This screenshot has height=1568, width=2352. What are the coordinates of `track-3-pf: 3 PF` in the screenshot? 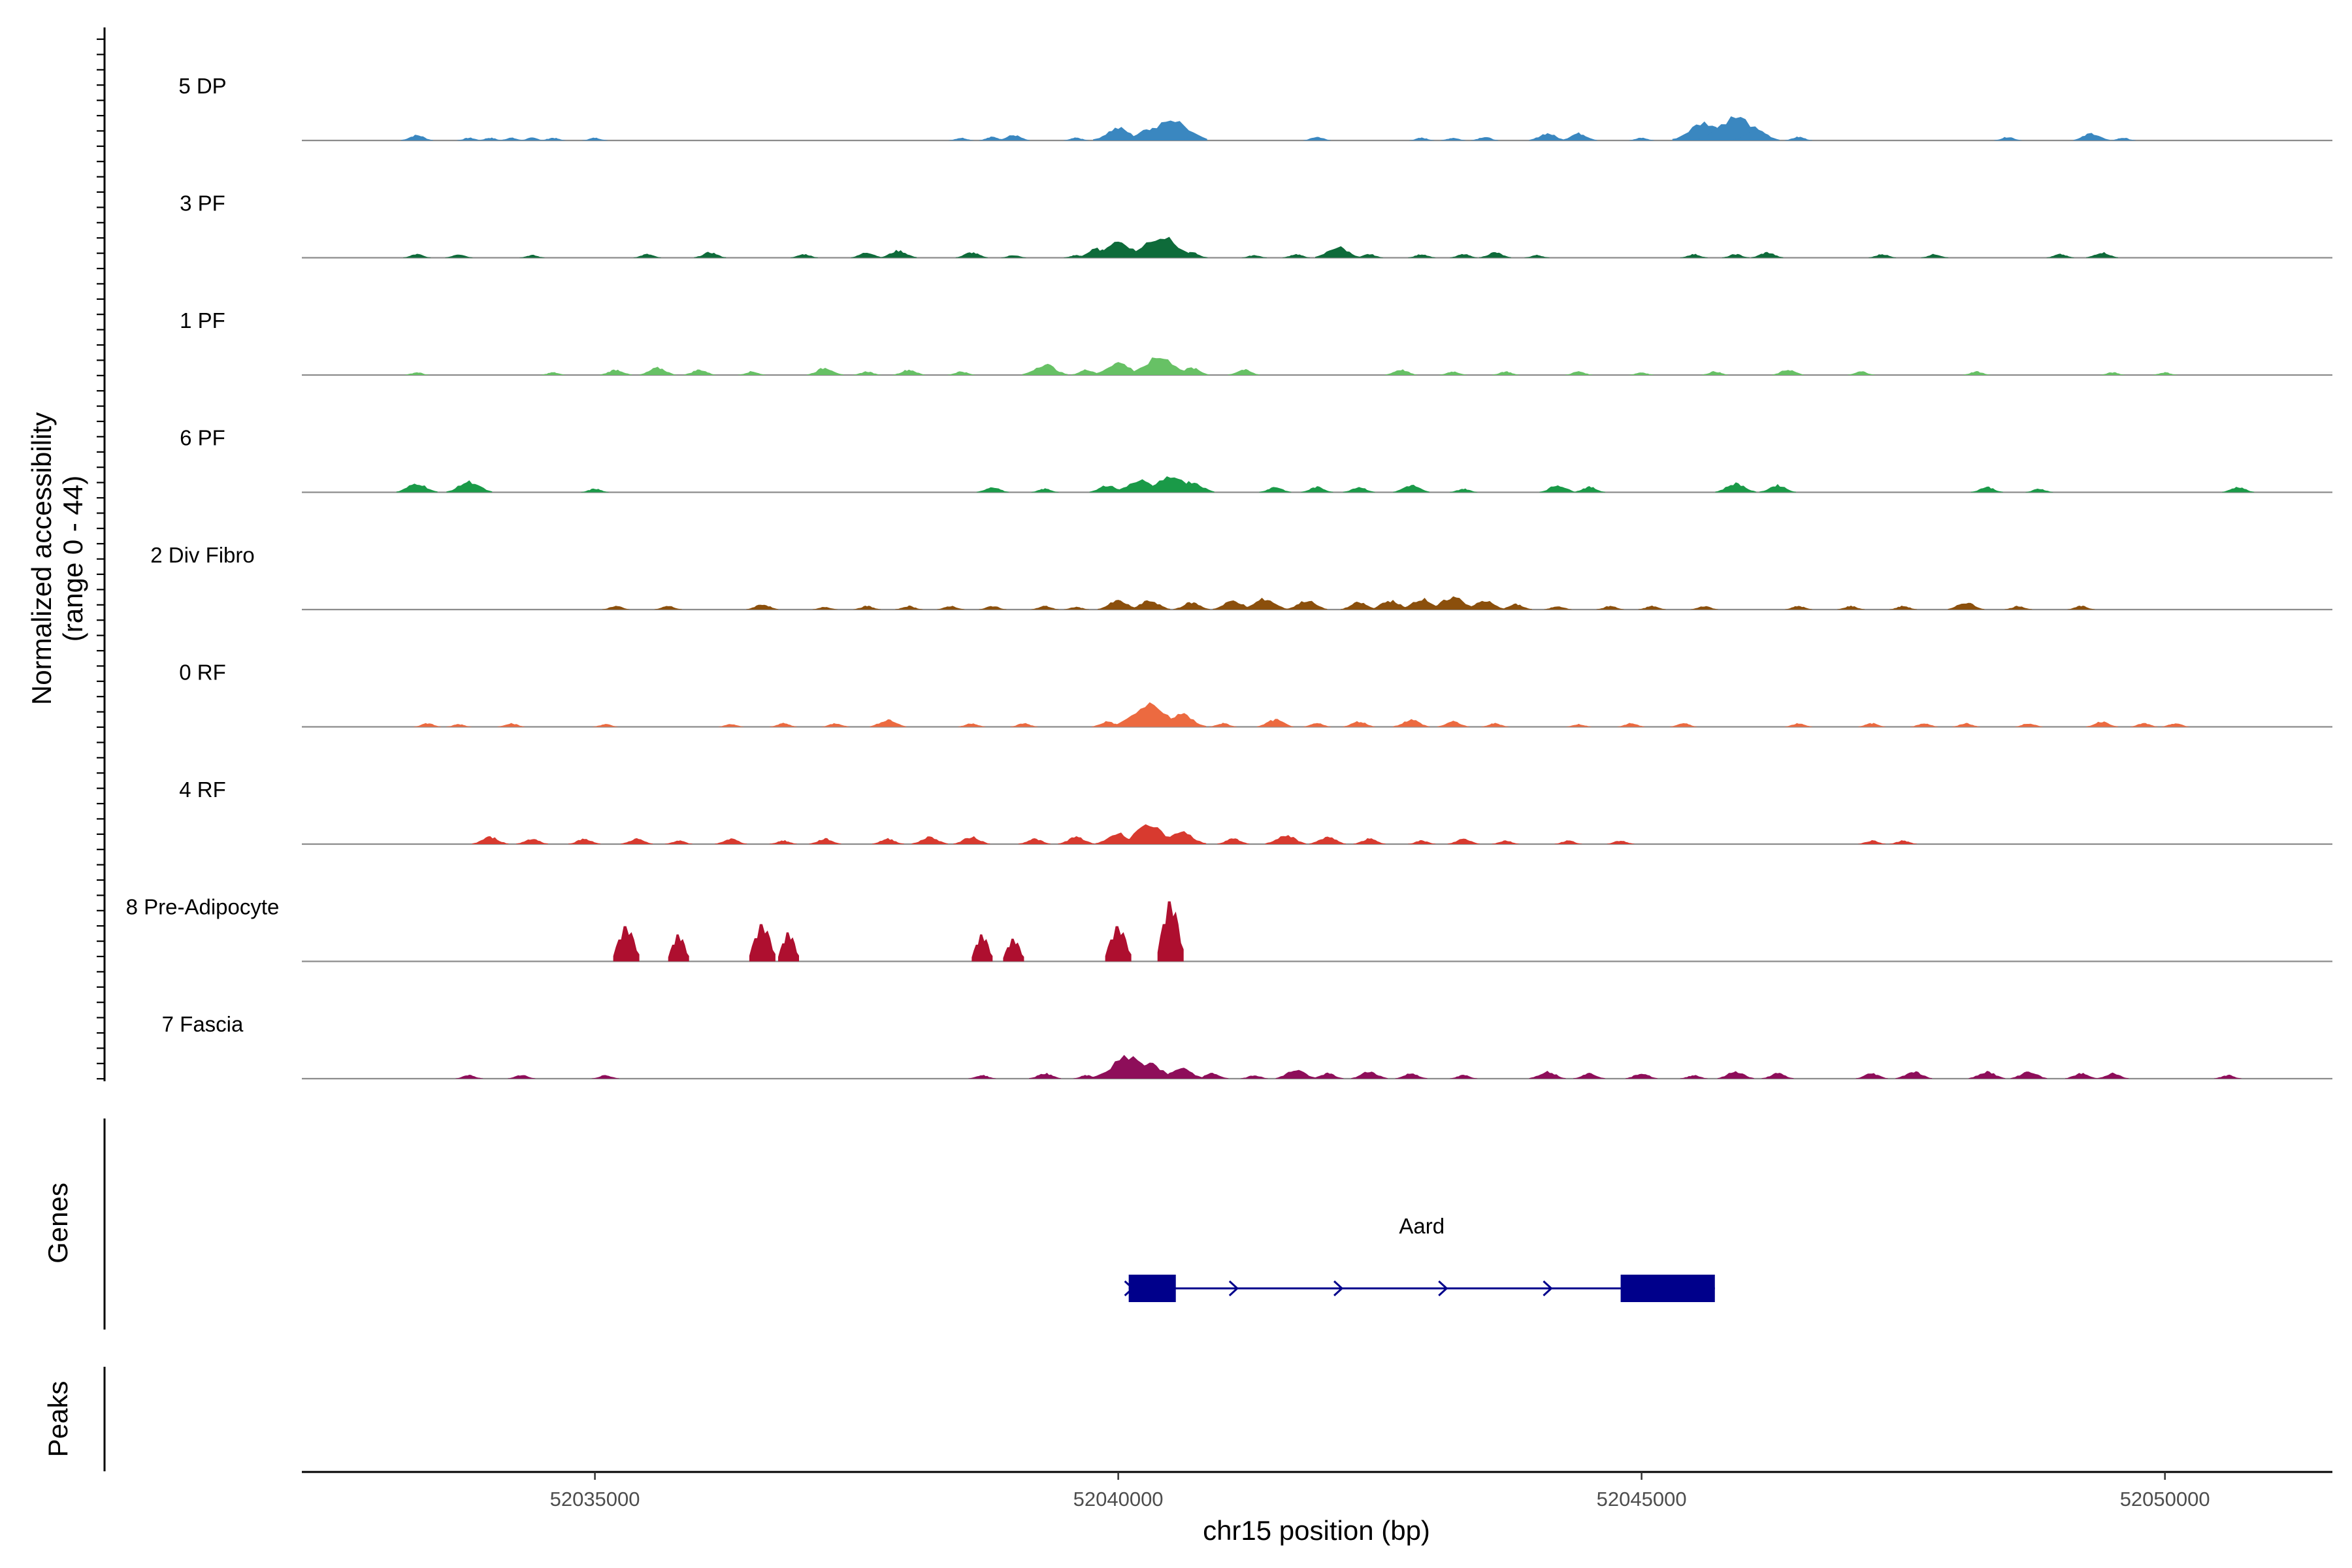 It's located at (1256, 225).